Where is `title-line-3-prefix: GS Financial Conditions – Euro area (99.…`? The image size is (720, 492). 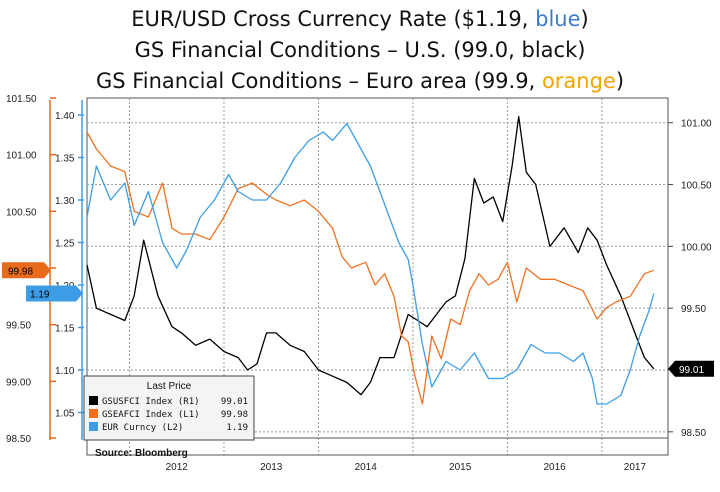
title-line-3-prefix: GS Financial Conditions – Euro area (99.… is located at coordinates (318, 81).